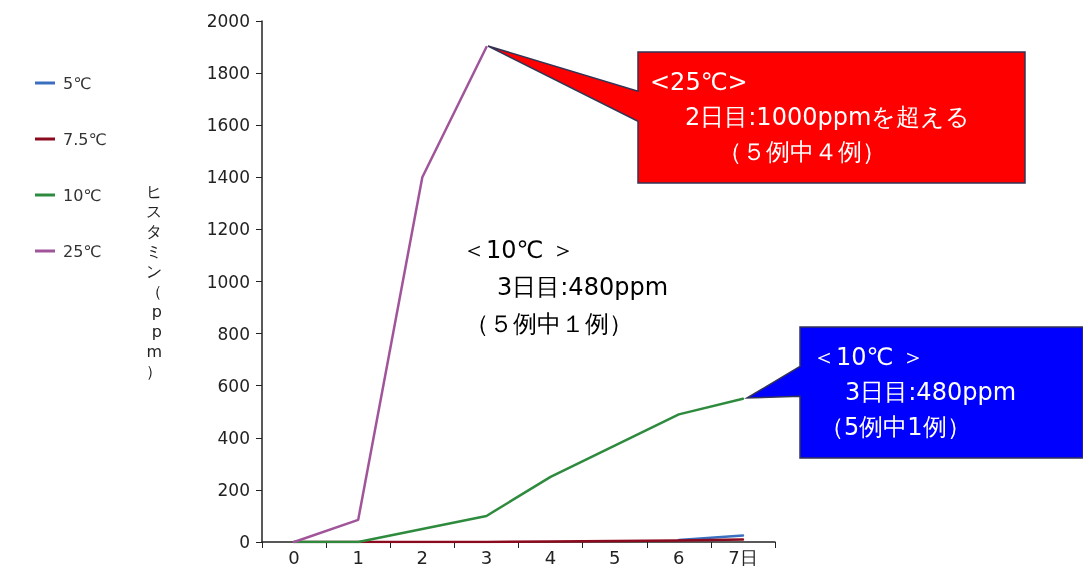  I want to click on legend-label: 10℃, so click(82, 195).